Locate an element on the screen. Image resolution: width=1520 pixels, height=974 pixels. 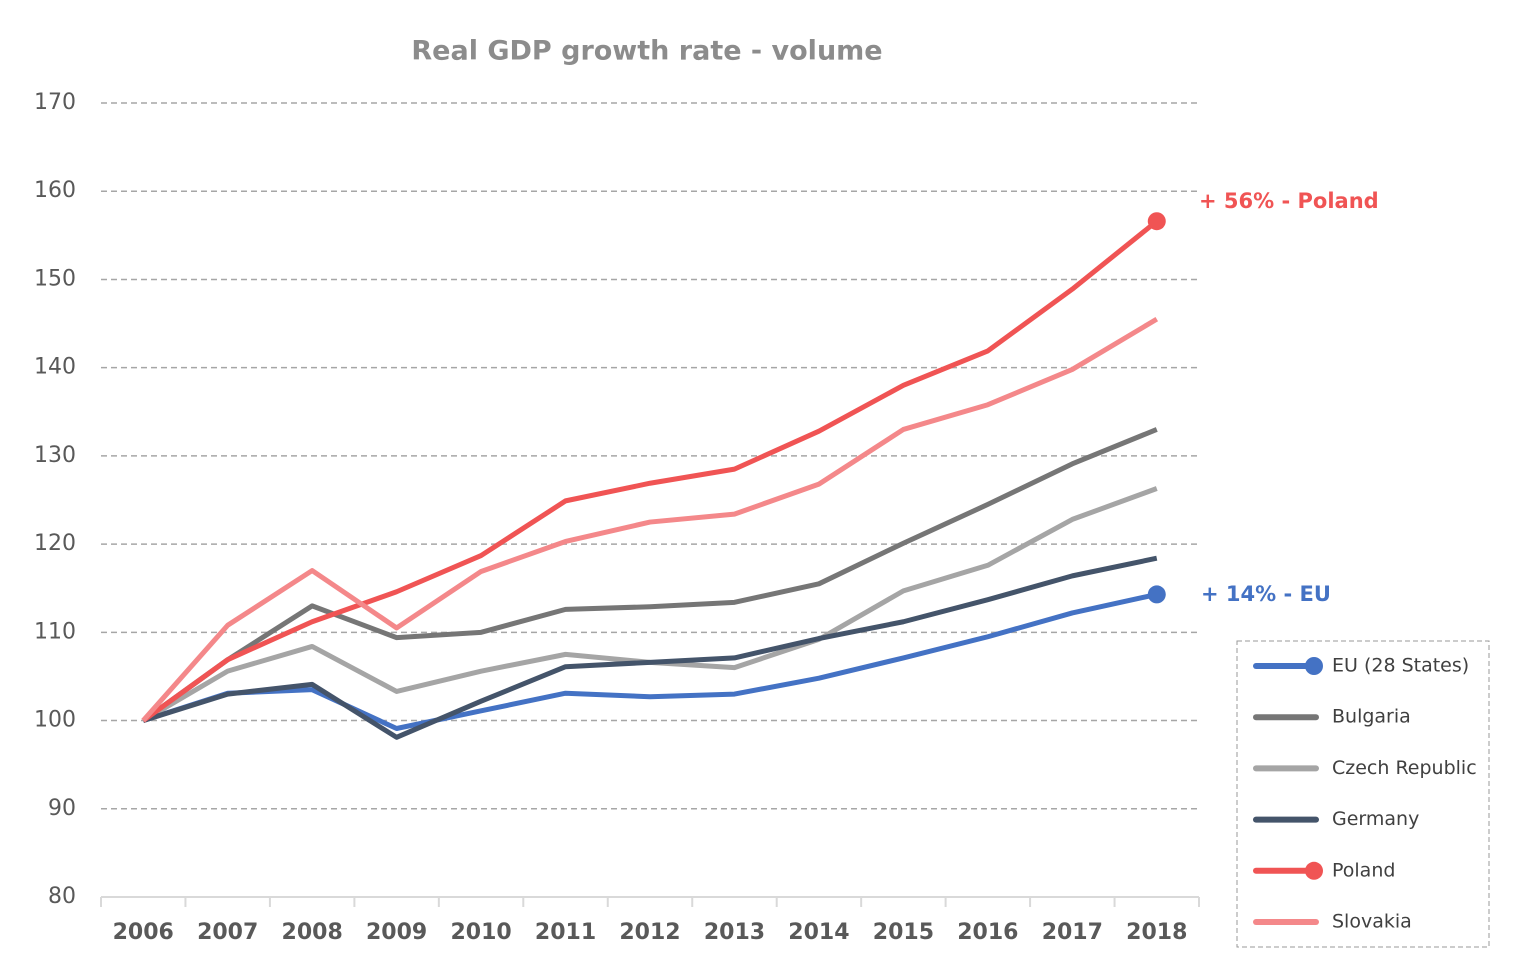
x-tick-label: 2011 is located at coordinates (565, 932).